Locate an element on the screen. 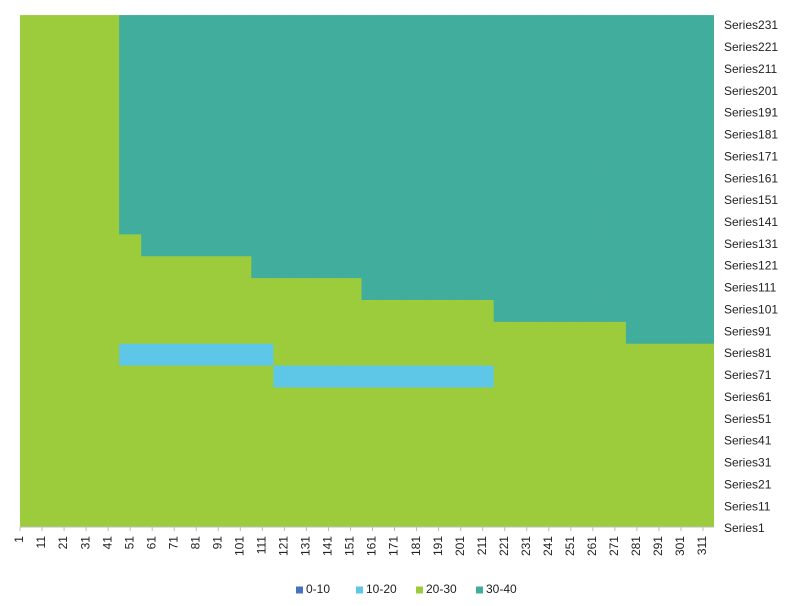 The width and height of the screenshot is (796, 606). x-tick-label: 11 is located at coordinates (41, 542).